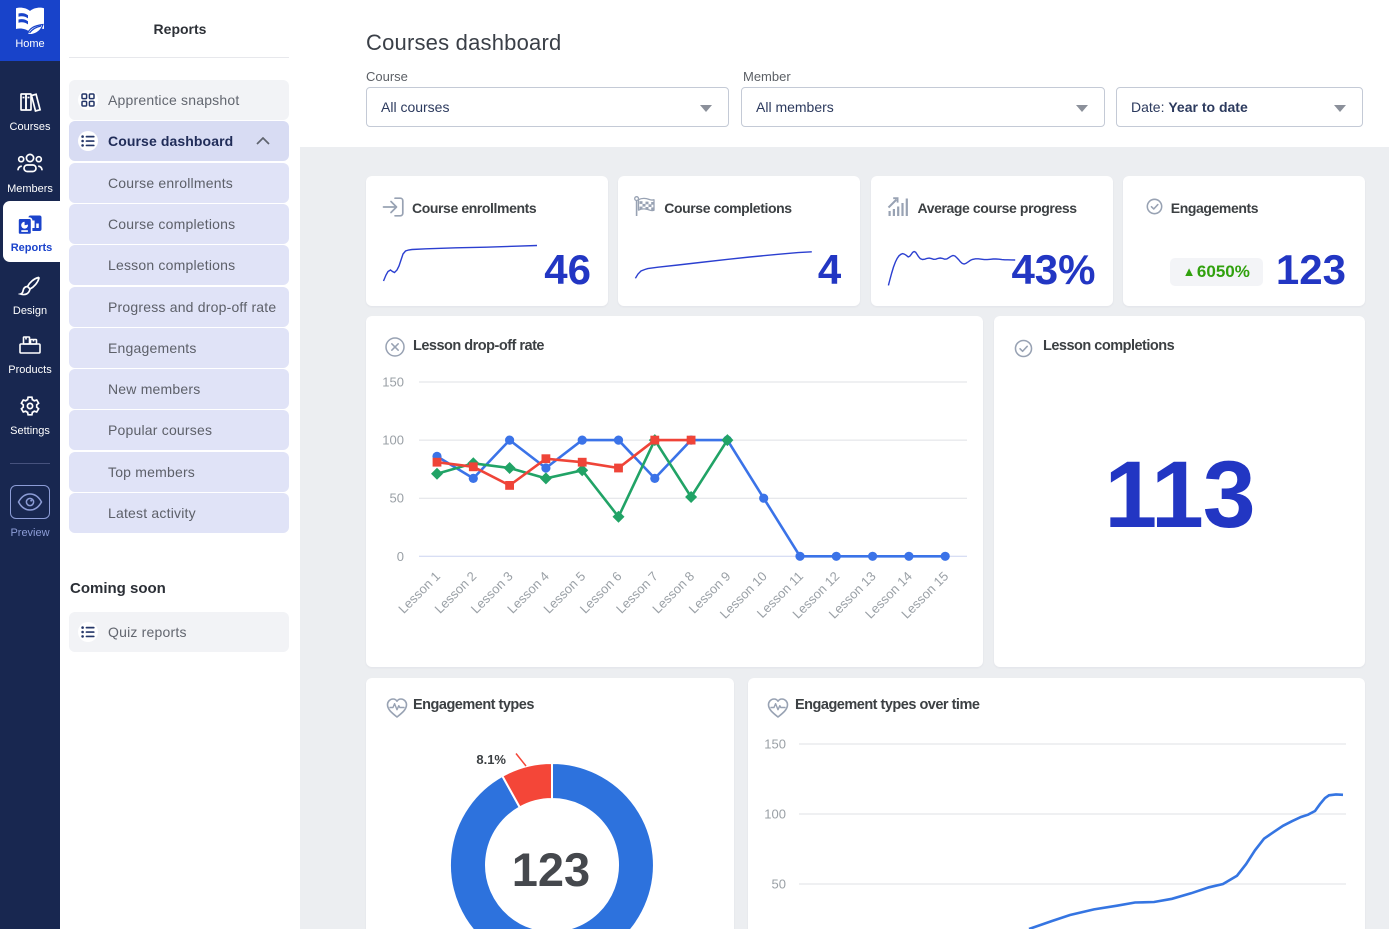 The height and width of the screenshot is (929, 1389). What do you see at coordinates (400, 556) in the screenshot?
I see `svg-text: 0` at bounding box center [400, 556].